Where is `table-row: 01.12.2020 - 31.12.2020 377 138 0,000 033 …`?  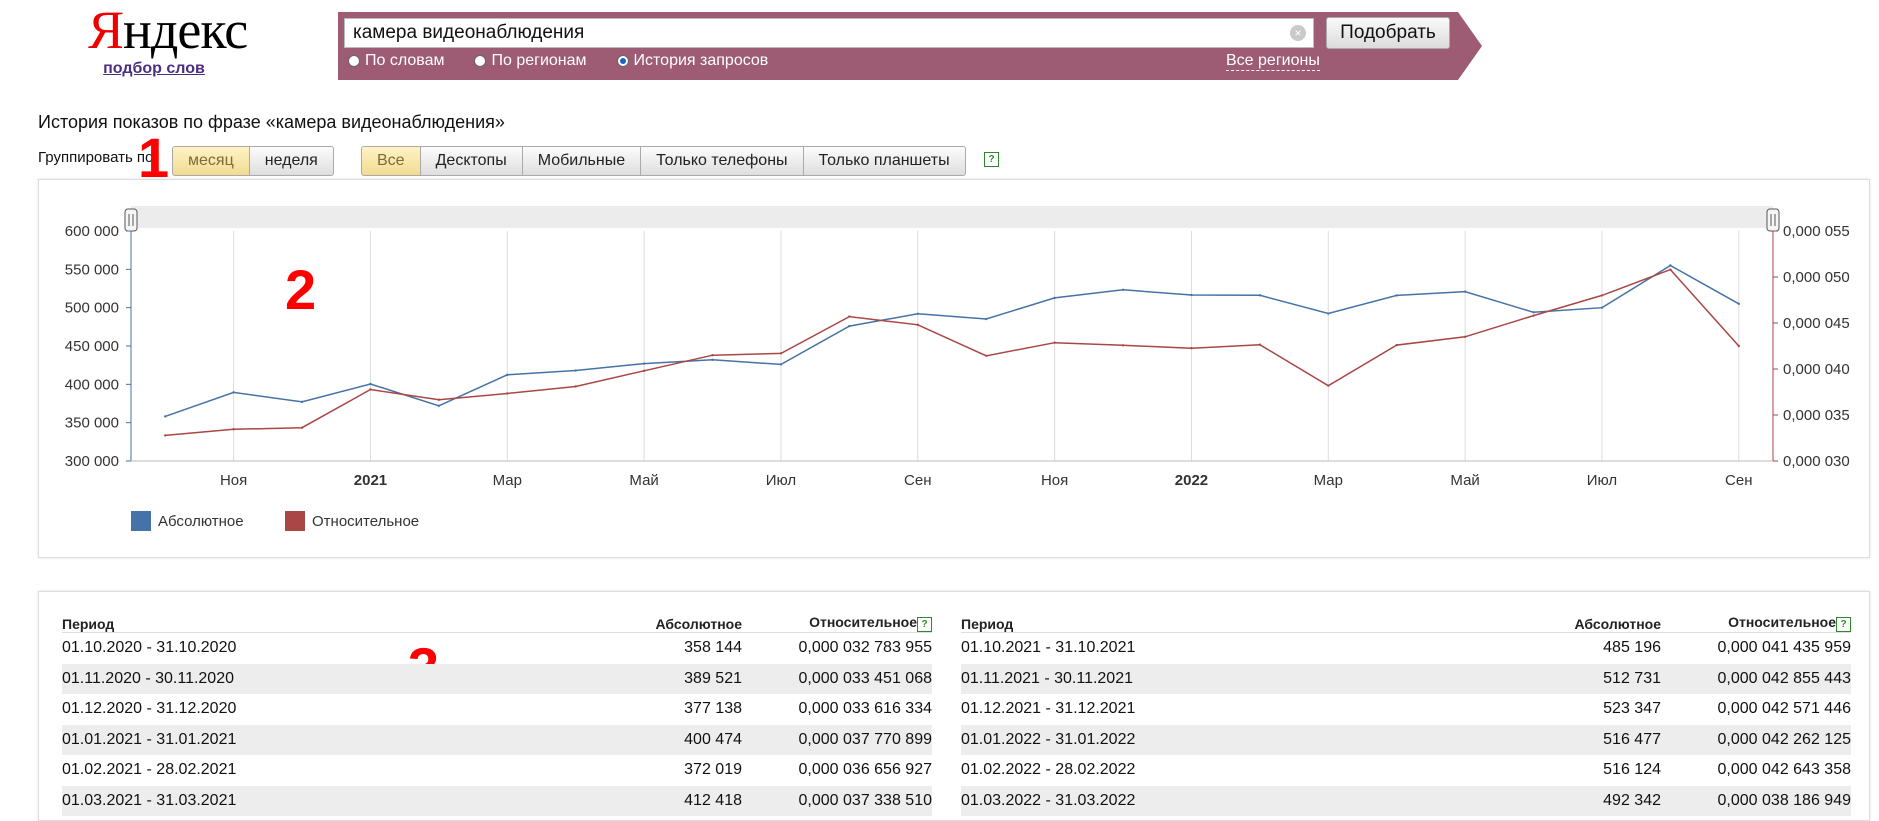 table-row: 01.12.2020 - 31.12.2020 377 138 0,000 033 … is located at coordinates (497, 709).